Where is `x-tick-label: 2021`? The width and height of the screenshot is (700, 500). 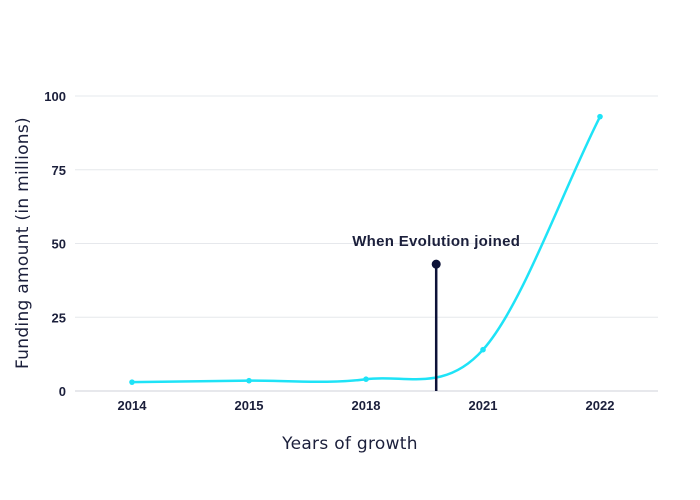 x-tick-label: 2021 is located at coordinates (483, 405).